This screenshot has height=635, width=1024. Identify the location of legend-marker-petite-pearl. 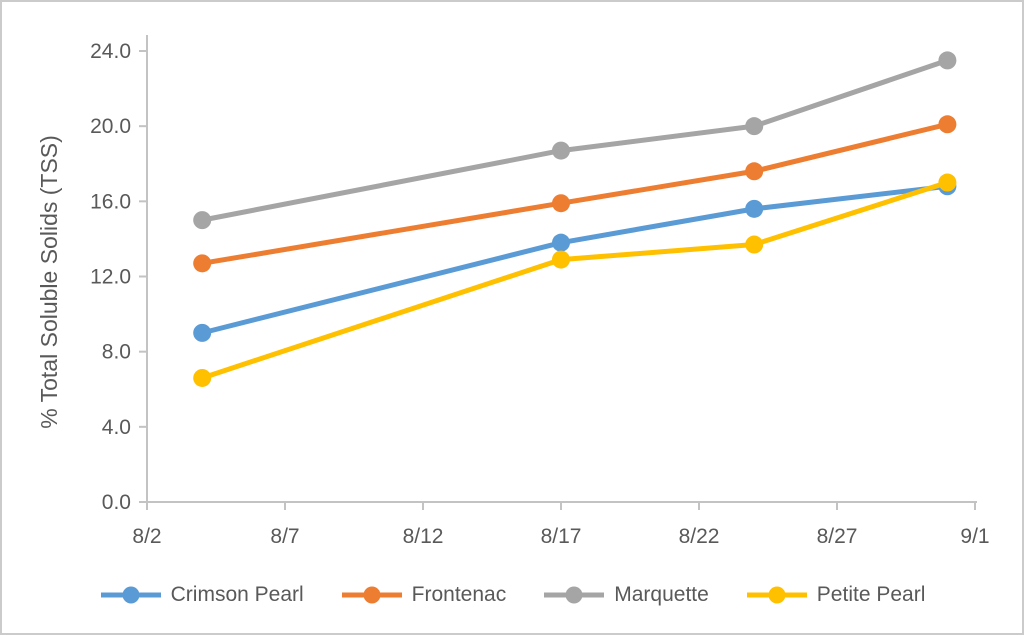
(776, 595).